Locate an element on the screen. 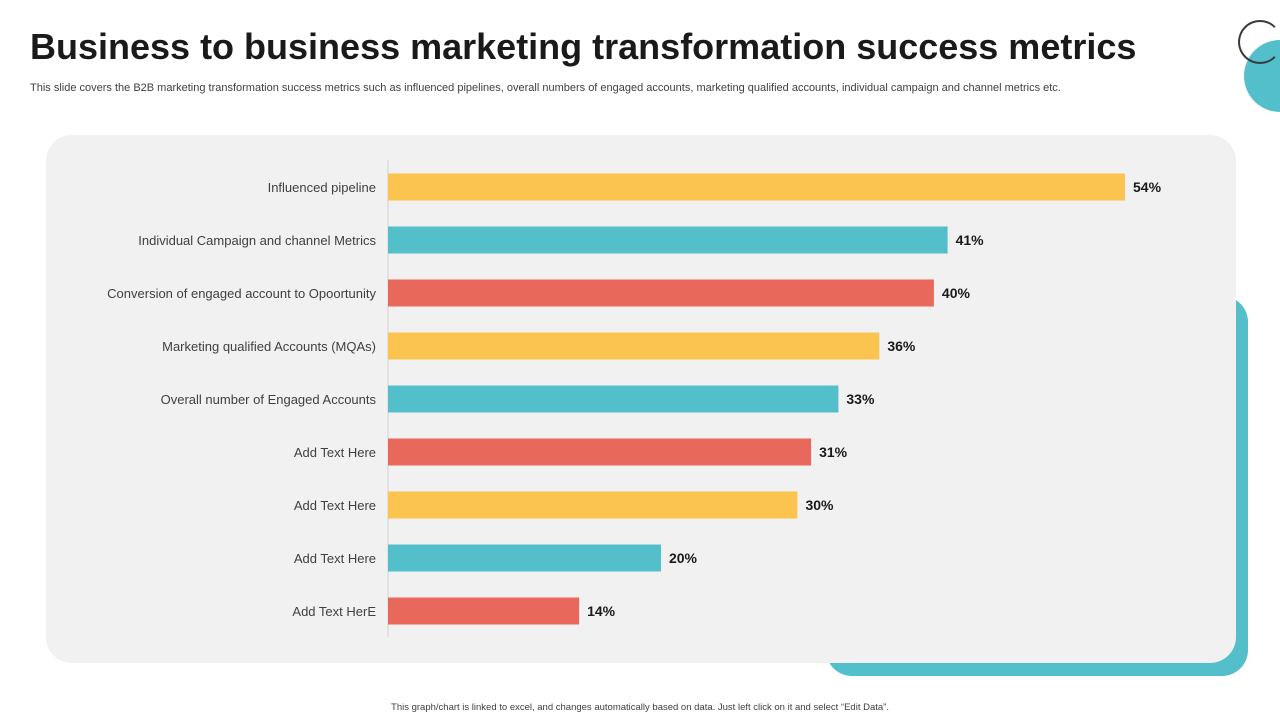  category-label: Add Text HerE is located at coordinates (334, 611).